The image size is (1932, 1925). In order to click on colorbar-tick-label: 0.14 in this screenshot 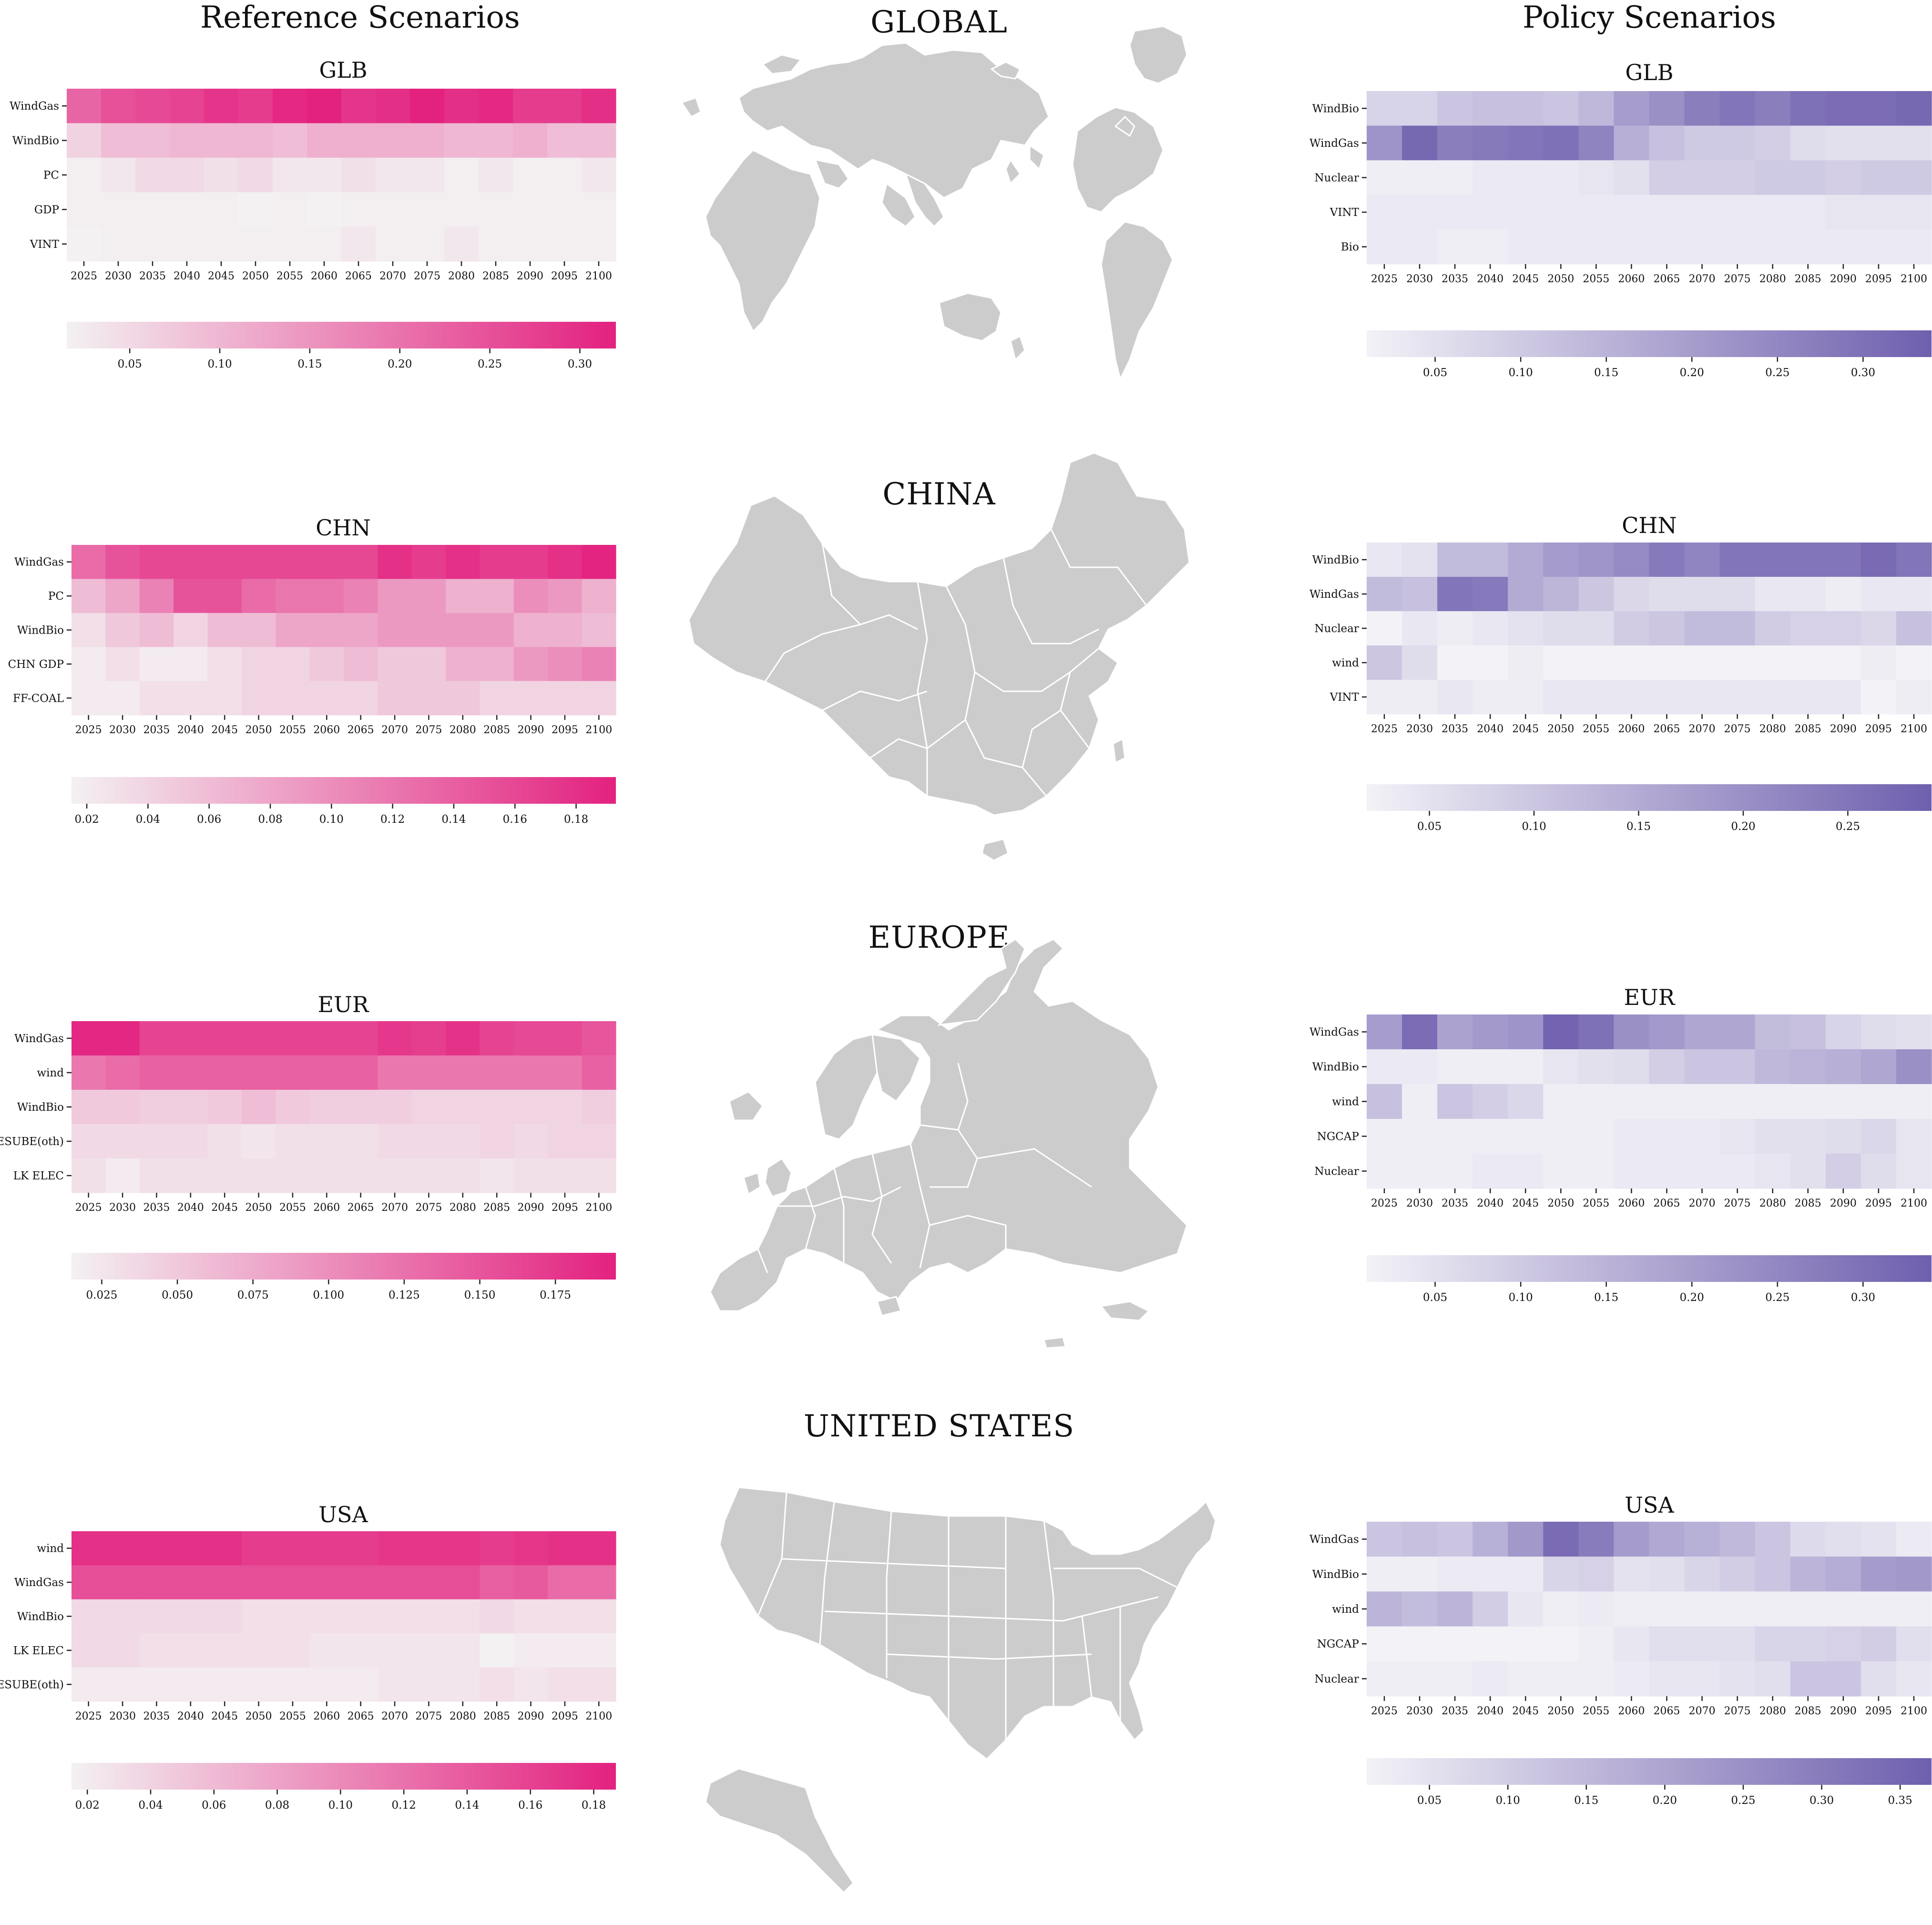, I will do `click(454, 819)`.